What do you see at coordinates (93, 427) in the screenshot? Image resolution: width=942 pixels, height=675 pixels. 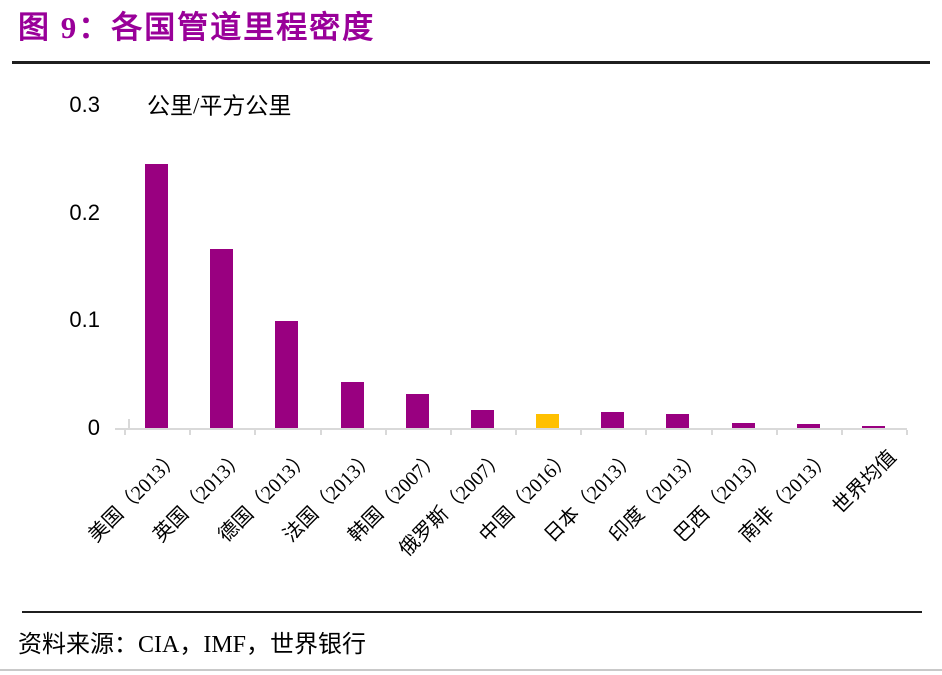 I see `y-axis-tick-label: 0` at bounding box center [93, 427].